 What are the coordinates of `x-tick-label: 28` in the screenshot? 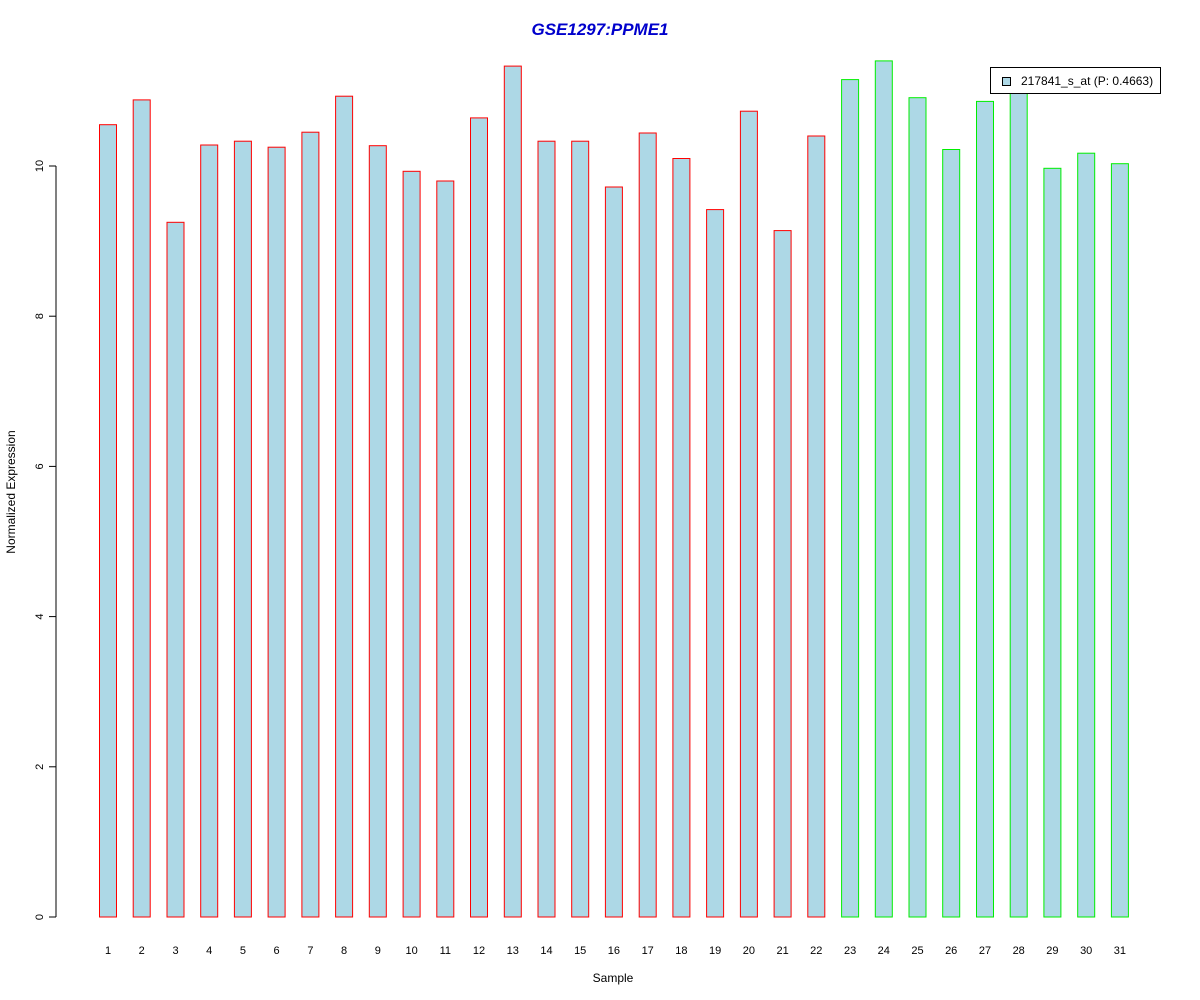 It's located at (1019, 951).